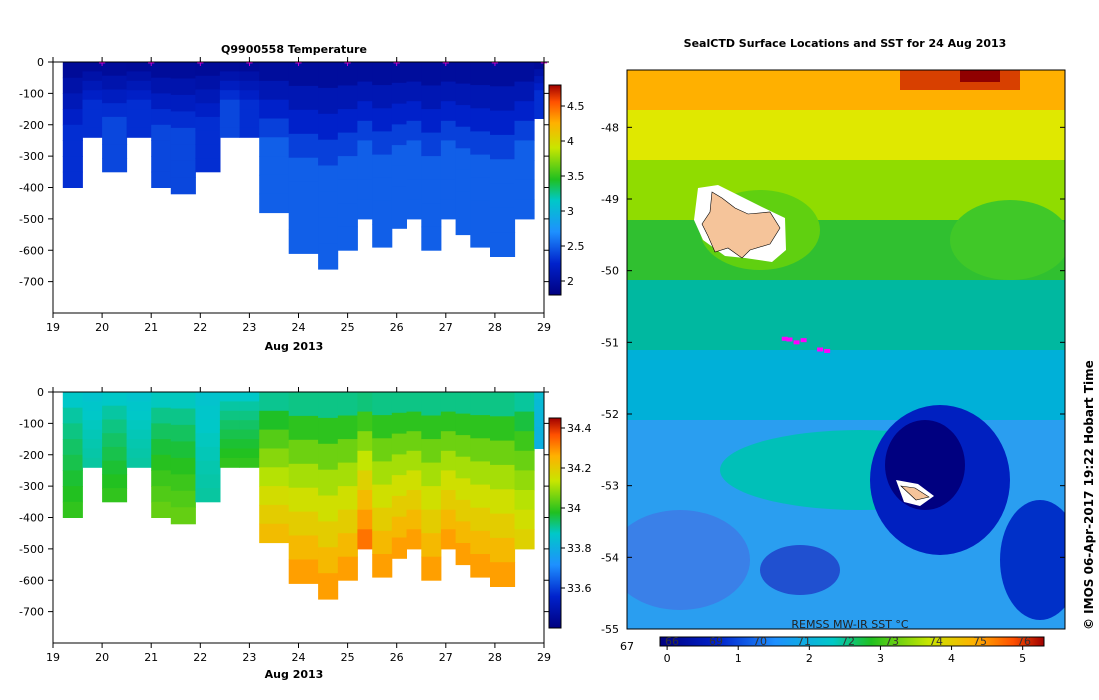 This screenshot has height=700, width=1099. What do you see at coordinates (31, 125) in the screenshot?
I see `y-tick-label: -200` at bounding box center [31, 125].